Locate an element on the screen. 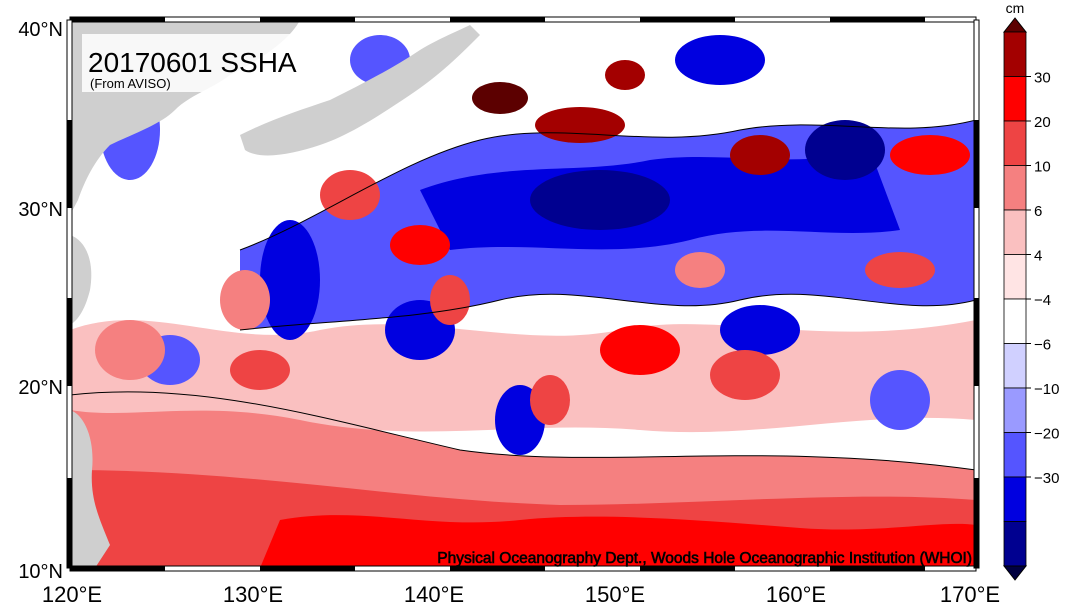  land-philippines is located at coordinates (90, 489).